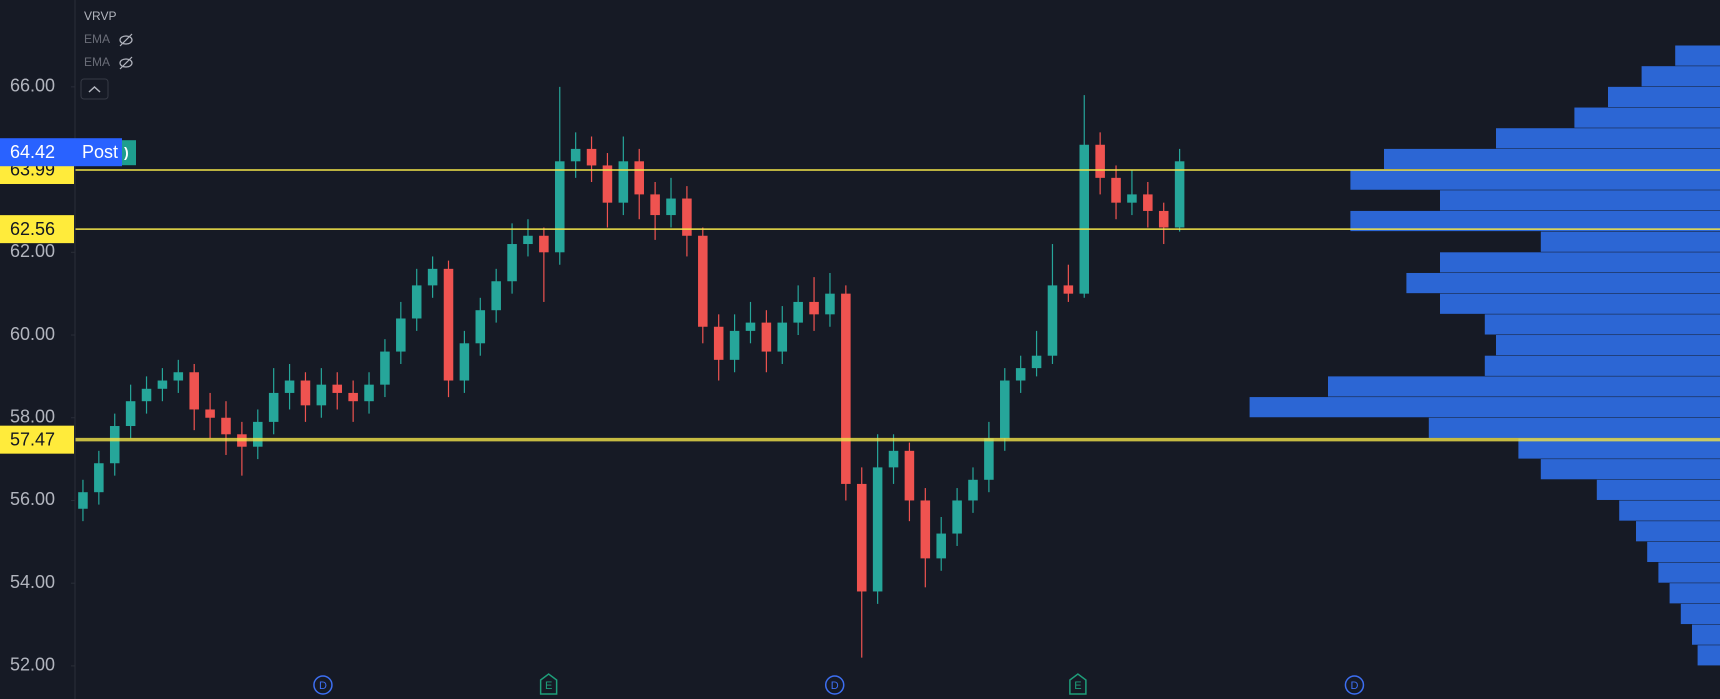 The width and height of the screenshot is (1720, 699). Describe the element at coordinates (32, 416) in the screenshot. I see `y-tick-label: 58.00` at that location.